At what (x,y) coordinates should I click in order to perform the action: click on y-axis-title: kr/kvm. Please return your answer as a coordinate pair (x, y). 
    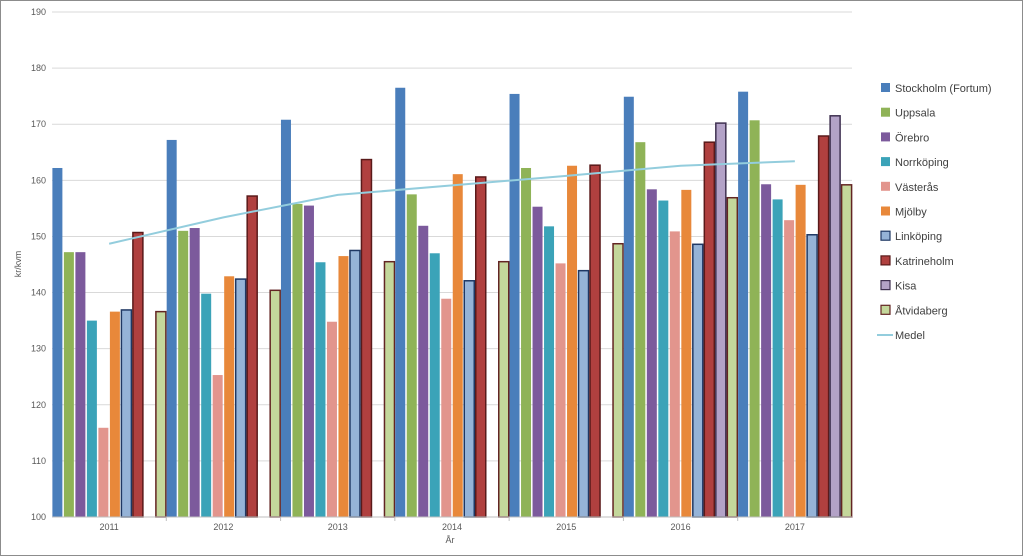
    Looking at the image, I should click on (18, 264).